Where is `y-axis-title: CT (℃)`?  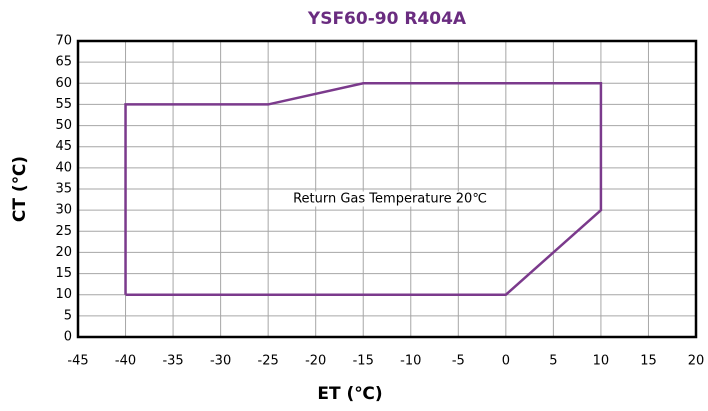
y-axis-title: CT (℃) is located at coordinates (20, 189).